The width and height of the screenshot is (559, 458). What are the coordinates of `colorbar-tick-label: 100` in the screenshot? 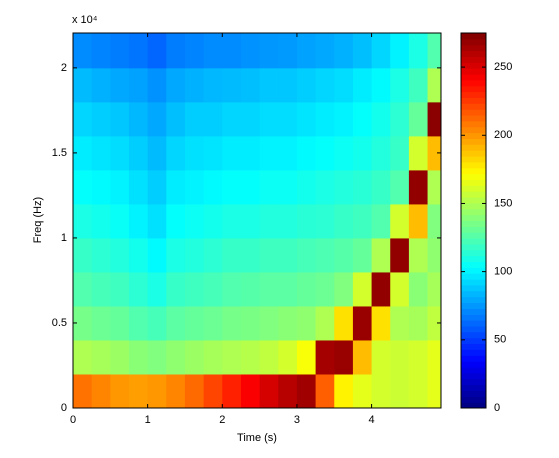 It's located at (503, 272).